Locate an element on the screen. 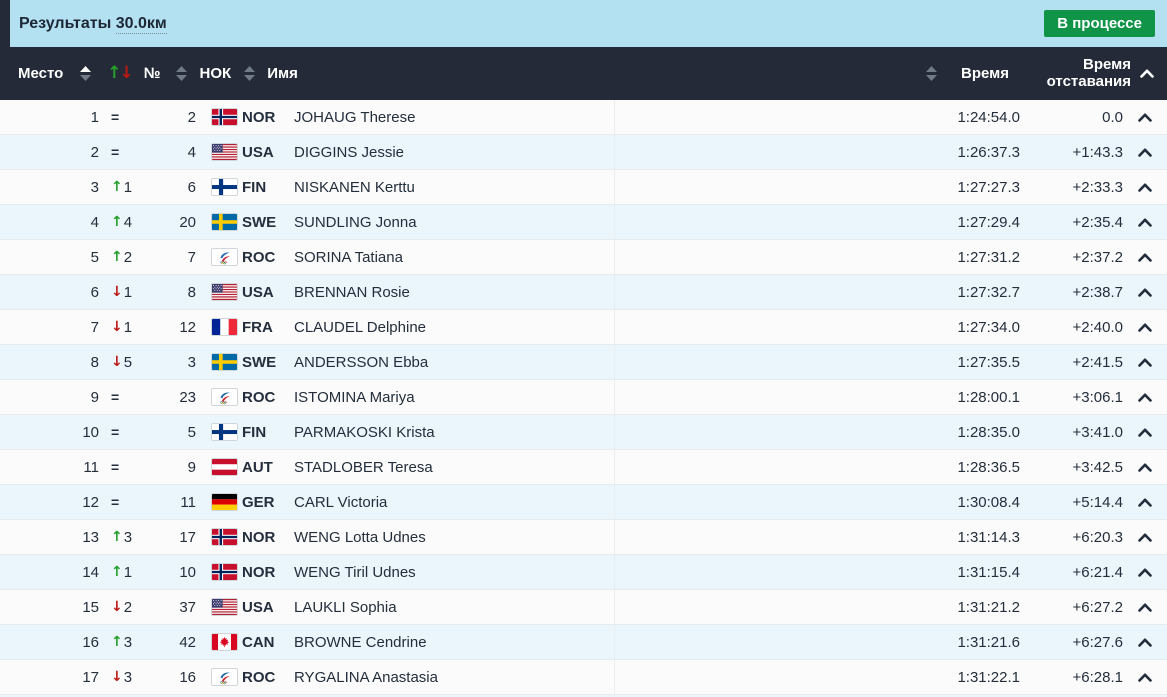 The height and width of the screenshot is (697, 1167). sort-icon-time is located at coordinates (931, 73).